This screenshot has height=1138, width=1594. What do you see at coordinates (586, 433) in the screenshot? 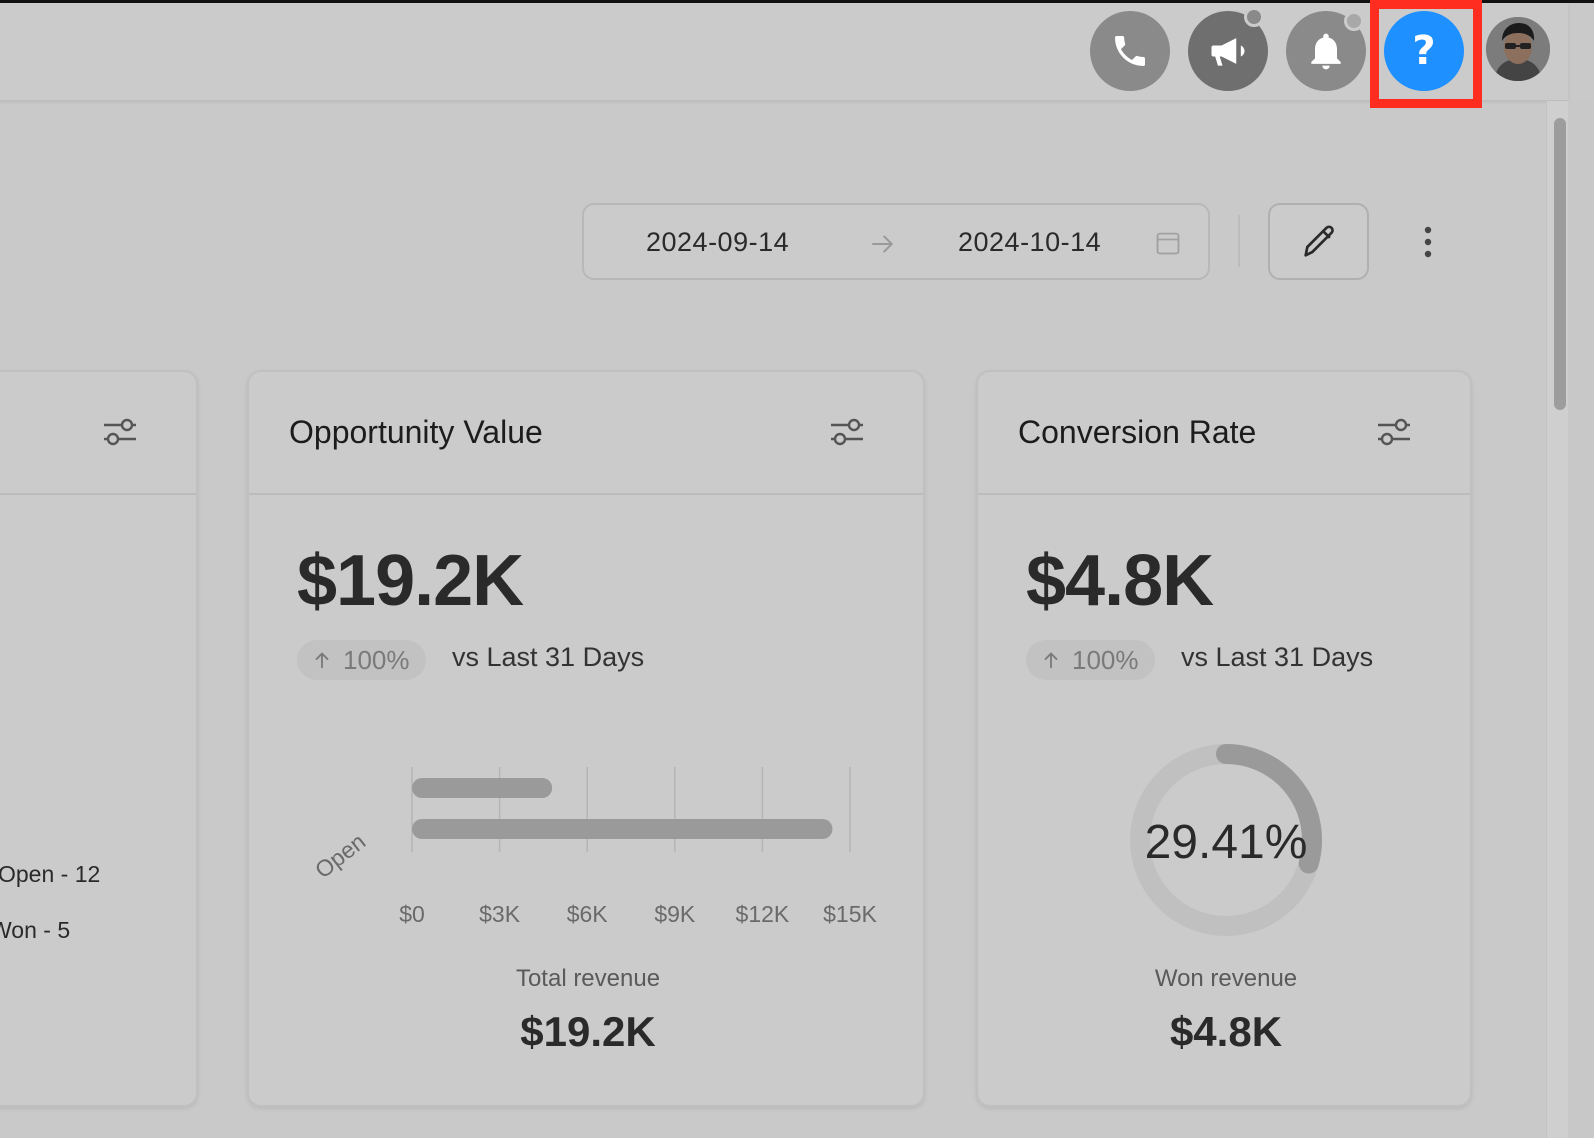
I see `opportunity-card-header: Opportunity Value` at bounding box center [586, 433].